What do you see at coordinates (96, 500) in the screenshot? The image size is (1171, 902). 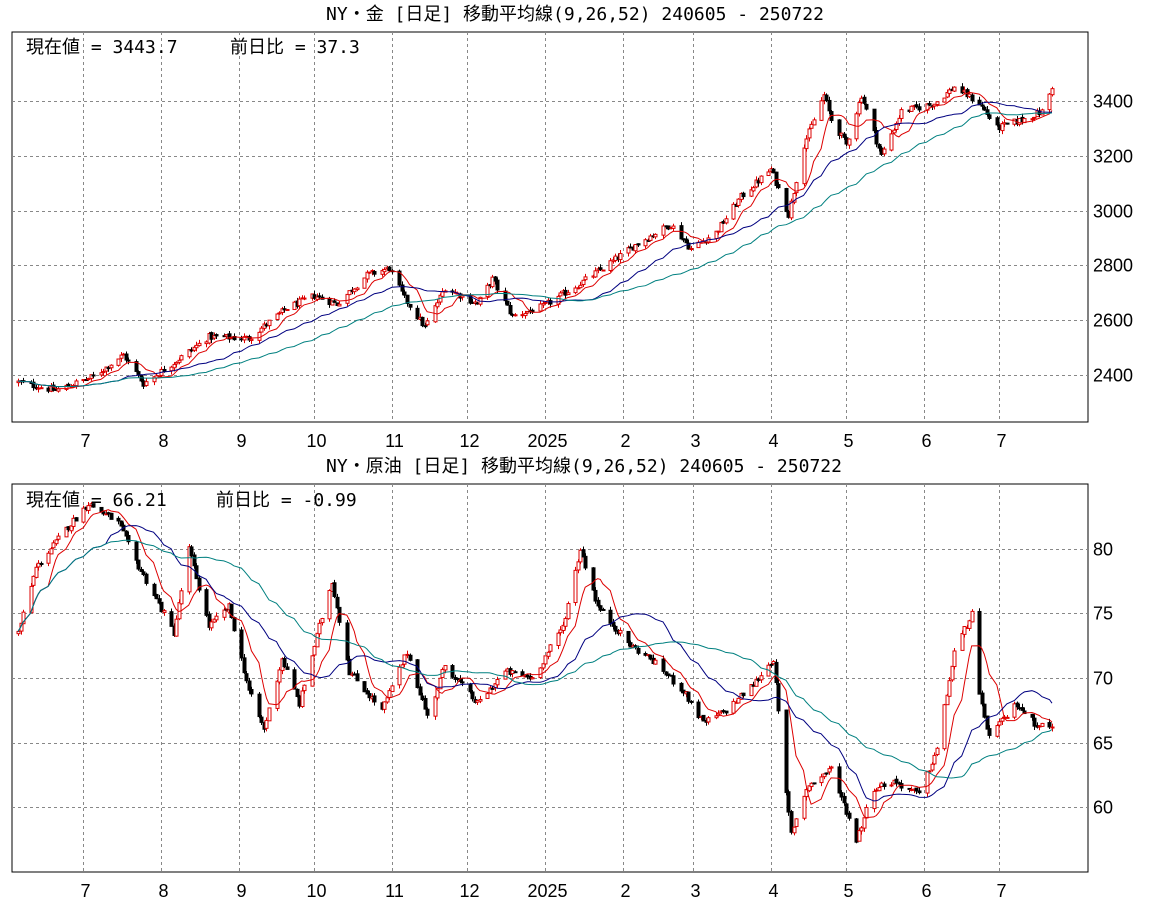 I see `current-value-text: 現在値 = 66.21` at bounding box center [96, 500].